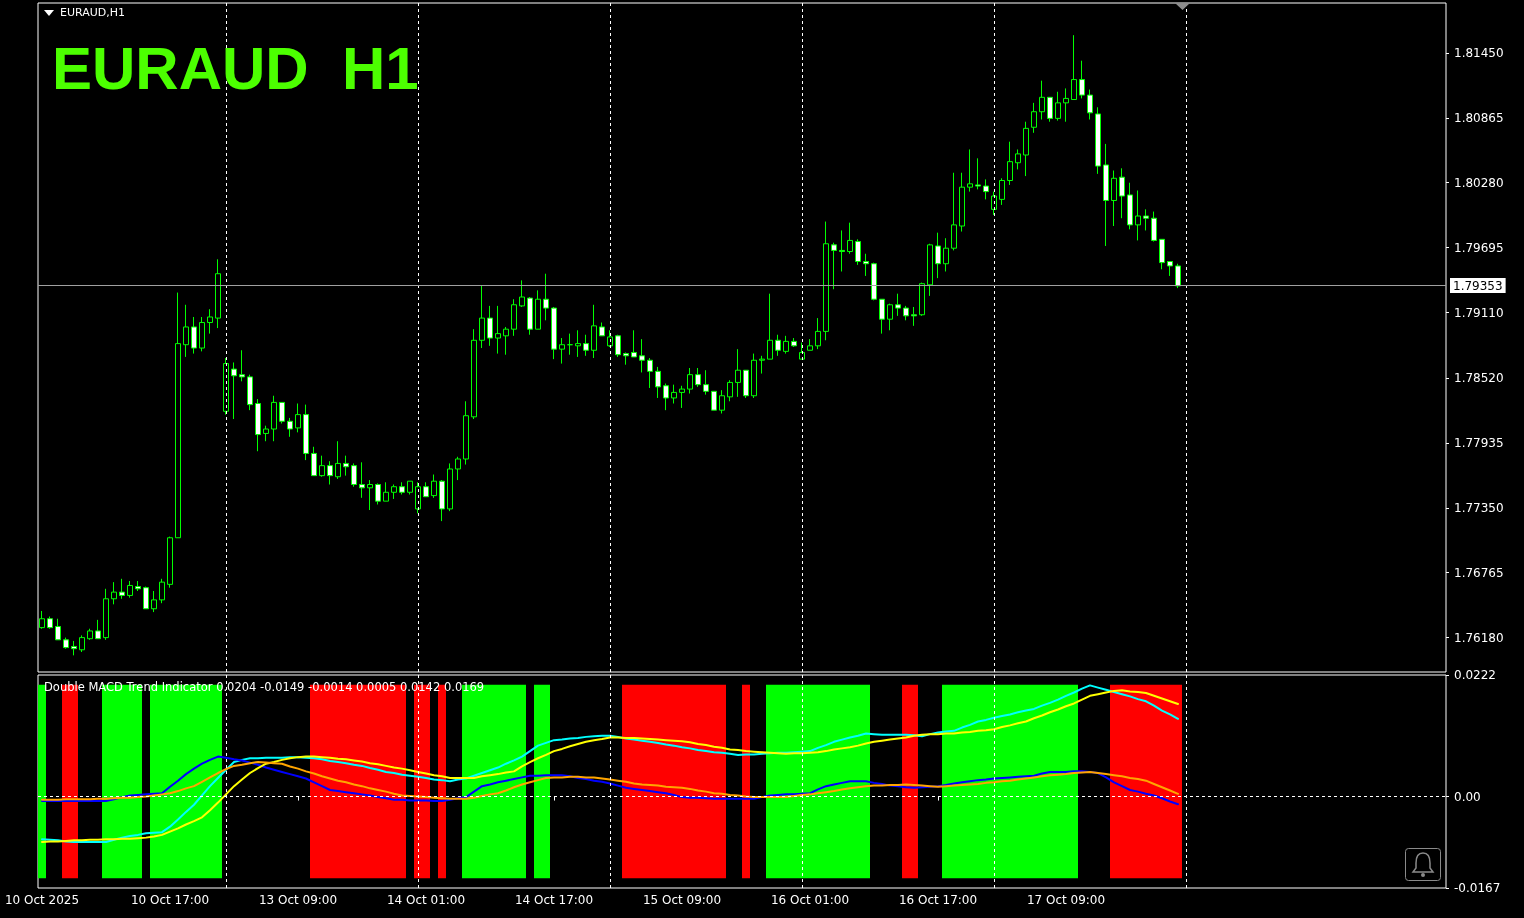 The width and height of the screenshot is (1524, 918). Describe the element at coordinates (1066, 900) in the screenshot. I see `x-tick-label: 17 Oct 09:00` at that location.